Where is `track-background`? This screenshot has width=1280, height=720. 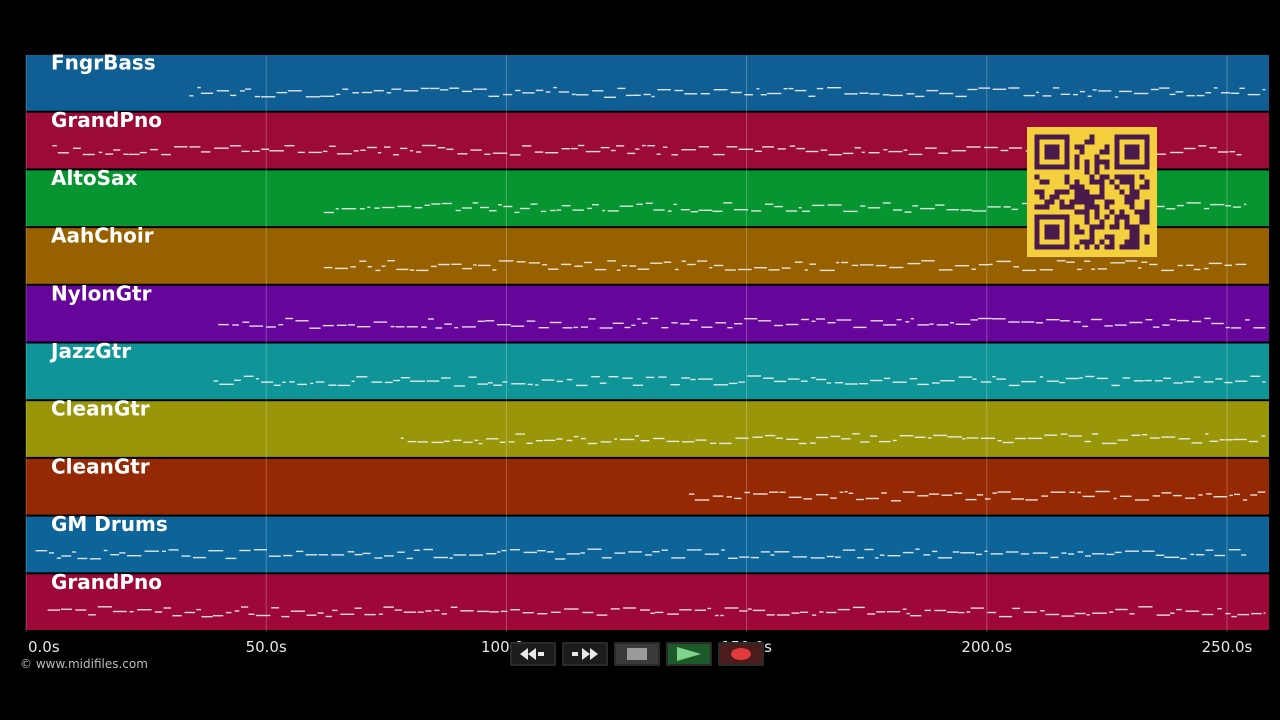
track-background is located at coordinates (647, 602).